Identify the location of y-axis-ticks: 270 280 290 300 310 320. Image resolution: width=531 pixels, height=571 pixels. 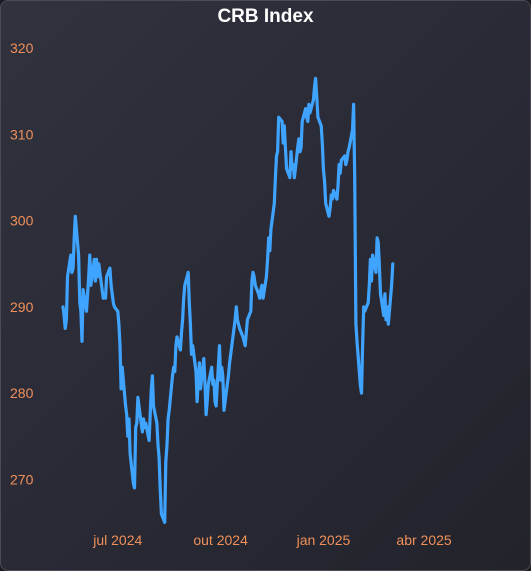
(22, 263).